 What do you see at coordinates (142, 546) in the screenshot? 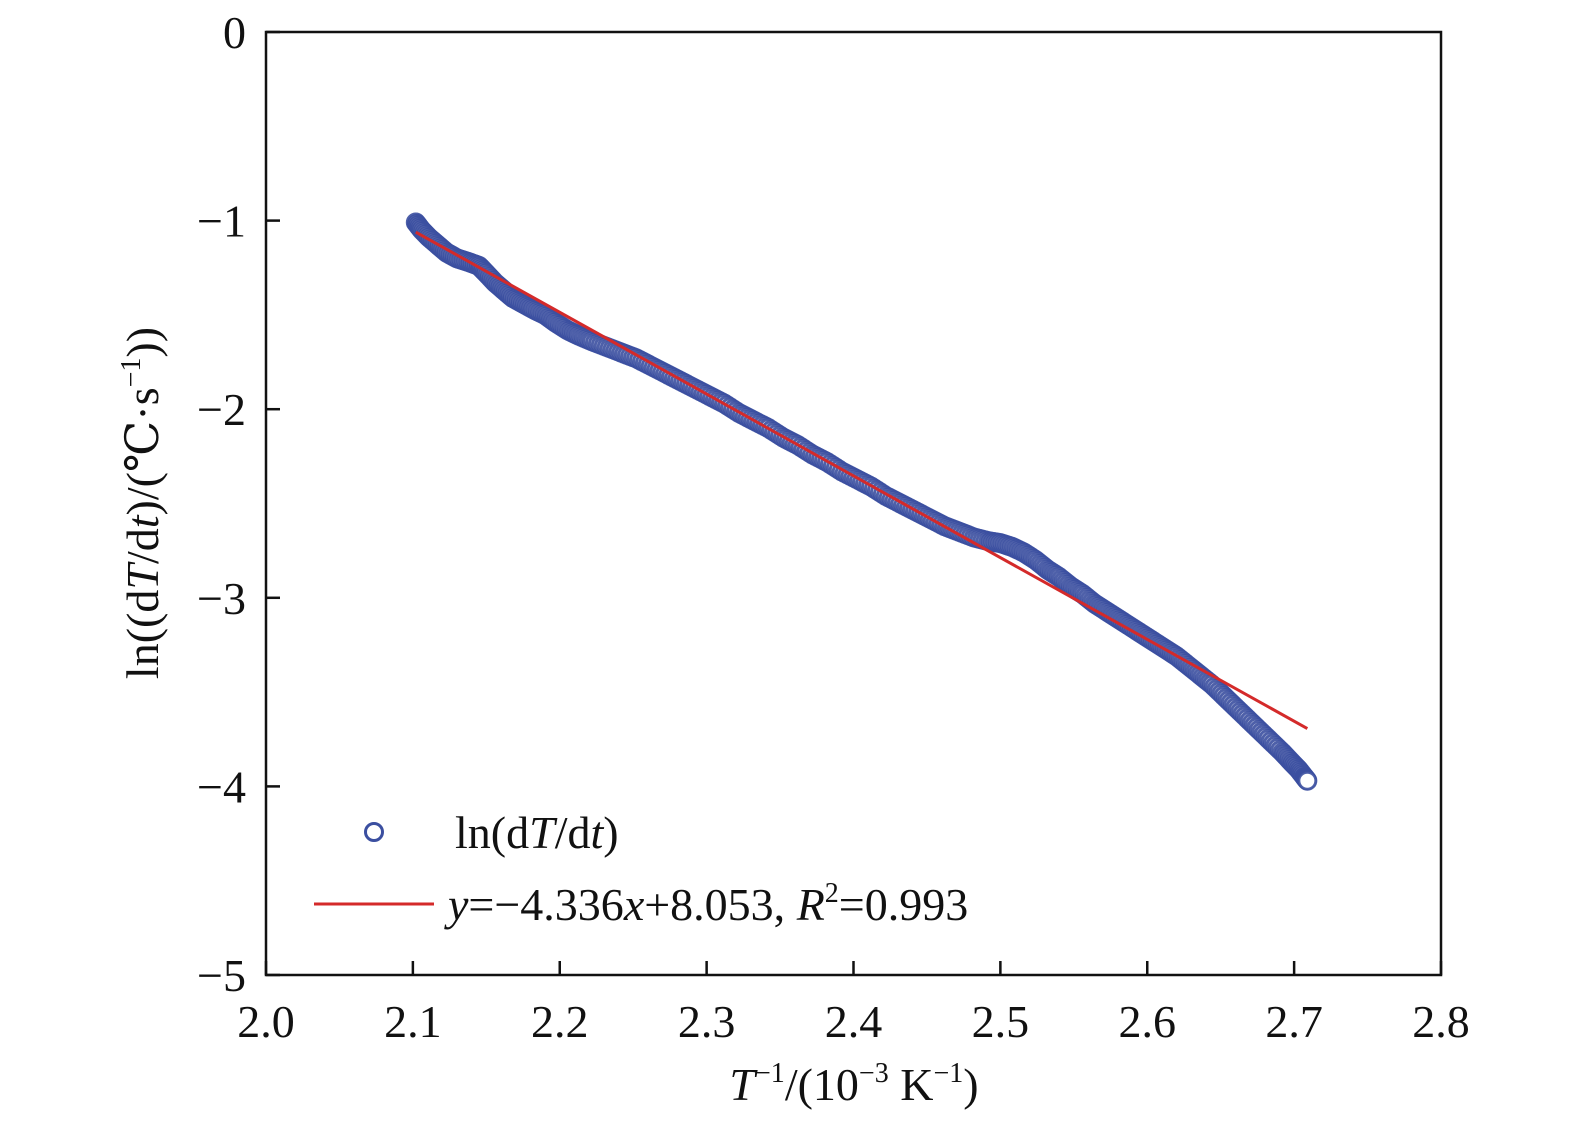
I see `y-axis-title-p2: /d` at bounding box center [142, 546].